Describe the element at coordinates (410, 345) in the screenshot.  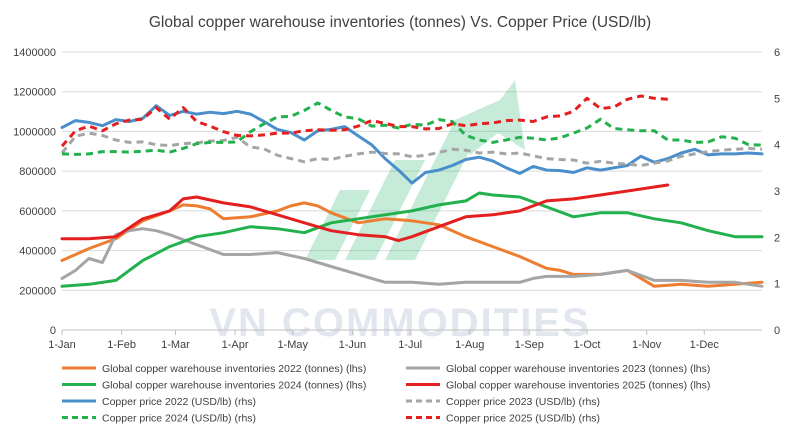
I see `x-tick-label: 1-Jul` at that location.